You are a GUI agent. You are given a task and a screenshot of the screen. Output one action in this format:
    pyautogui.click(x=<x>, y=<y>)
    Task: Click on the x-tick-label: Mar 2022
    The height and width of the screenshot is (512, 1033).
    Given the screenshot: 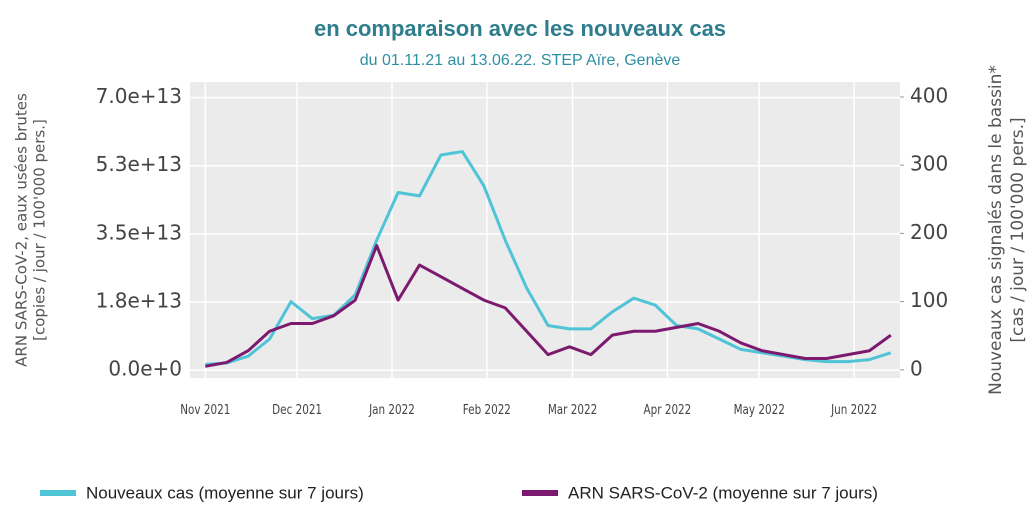 What is the action you would take?
    pyautogui.click(x=572, y=409)
    